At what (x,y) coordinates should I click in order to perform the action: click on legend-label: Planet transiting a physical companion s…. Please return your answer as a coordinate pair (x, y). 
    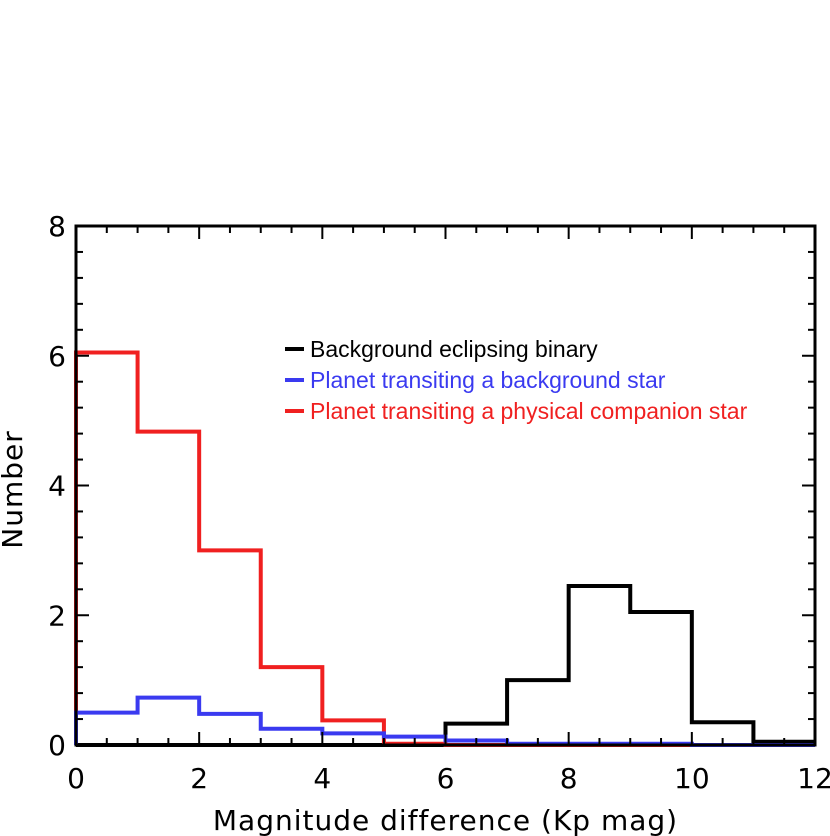
    Looking at the image, I should click on (529, 411).